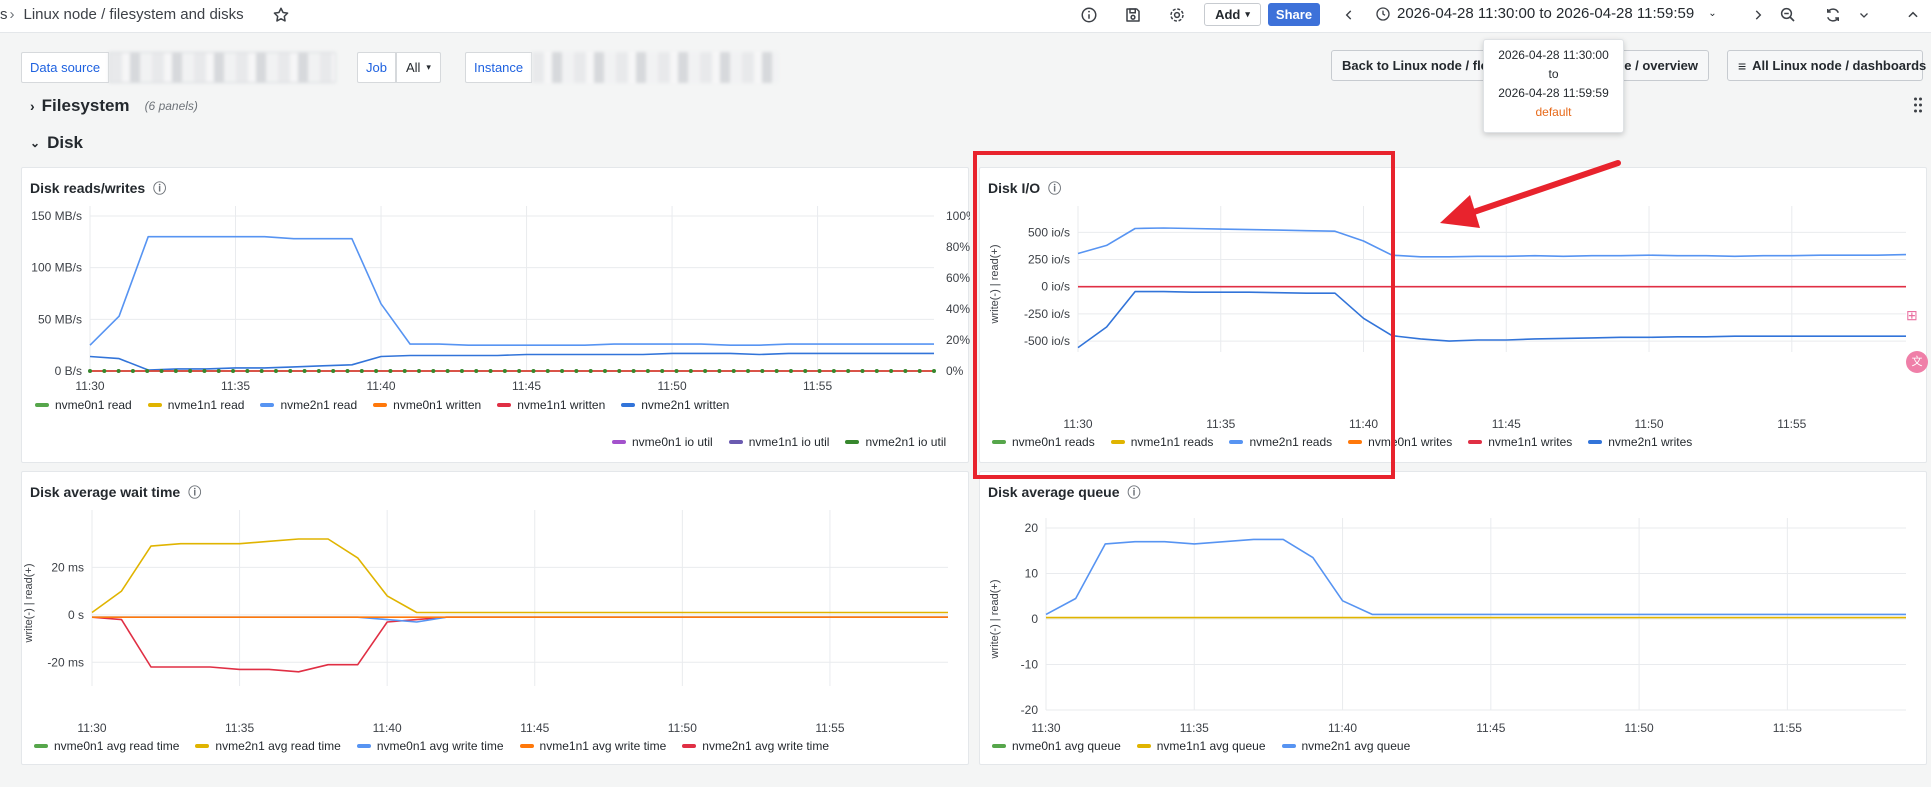 The width and height of the screenshot is (1931, 787). I want to click on job-select: All ▾, so click(418, 67).